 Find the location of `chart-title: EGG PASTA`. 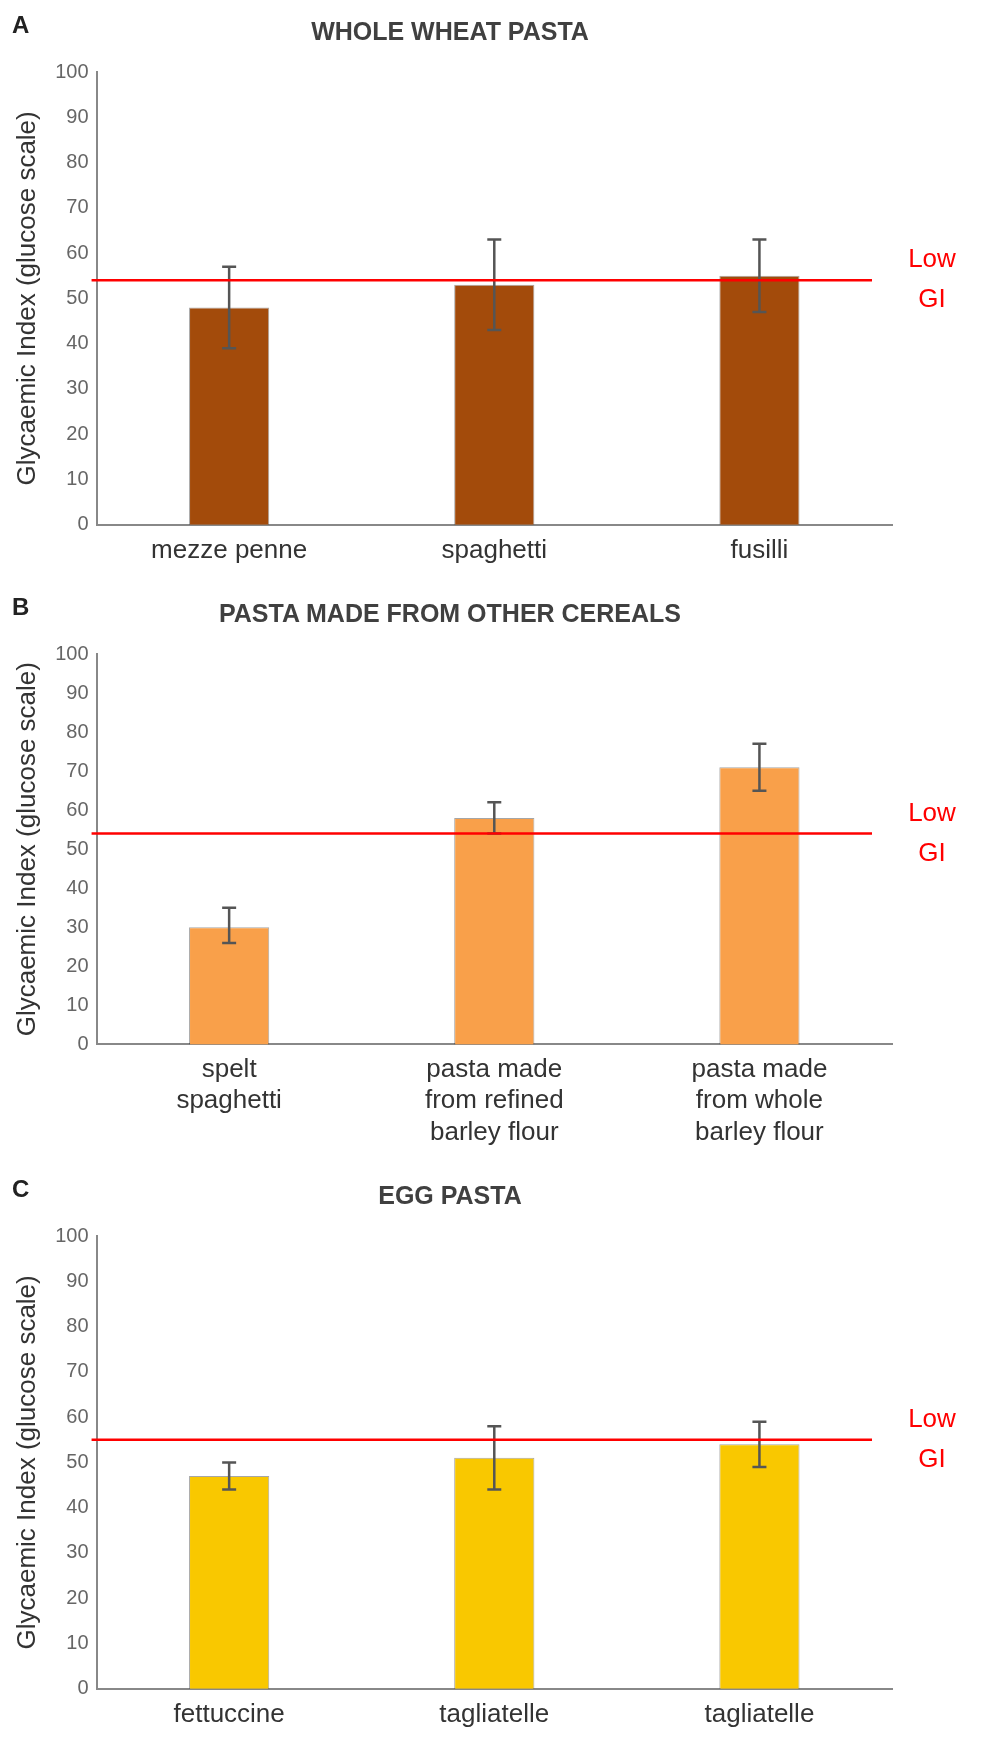

chart-title: EGG PASTA is located at coordinates (450, 1194).